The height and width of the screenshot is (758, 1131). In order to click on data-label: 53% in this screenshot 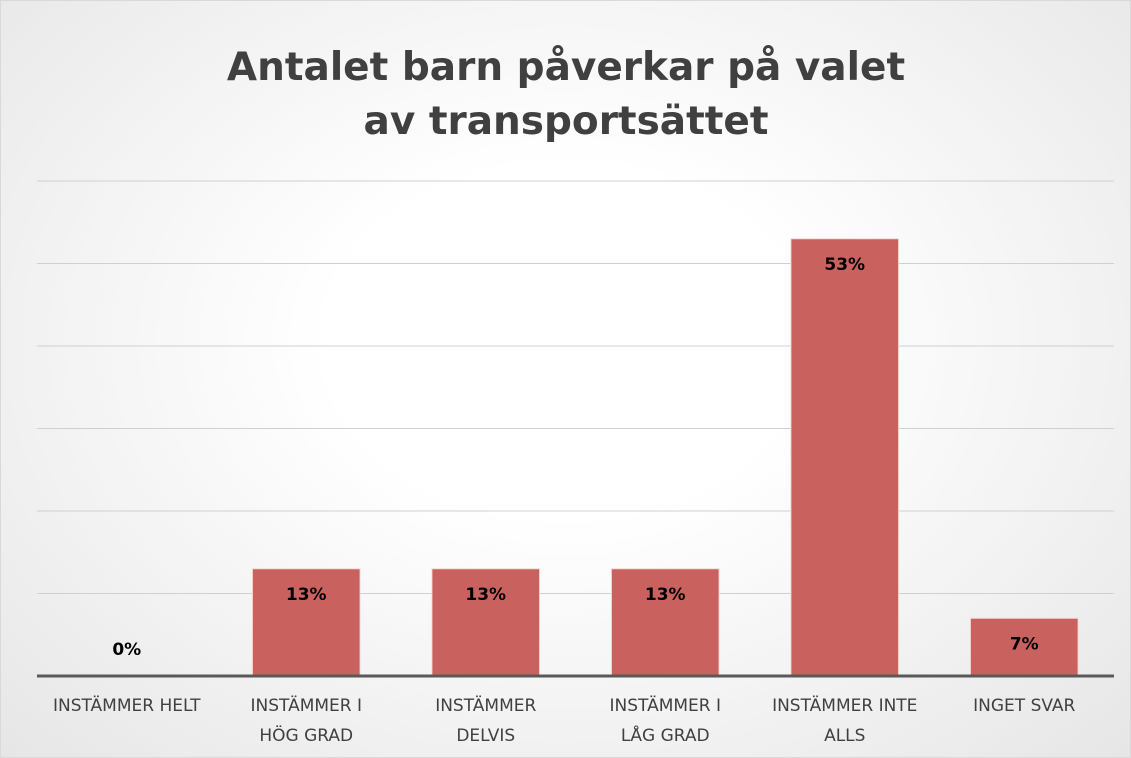, I will do `click(844, 265)`.